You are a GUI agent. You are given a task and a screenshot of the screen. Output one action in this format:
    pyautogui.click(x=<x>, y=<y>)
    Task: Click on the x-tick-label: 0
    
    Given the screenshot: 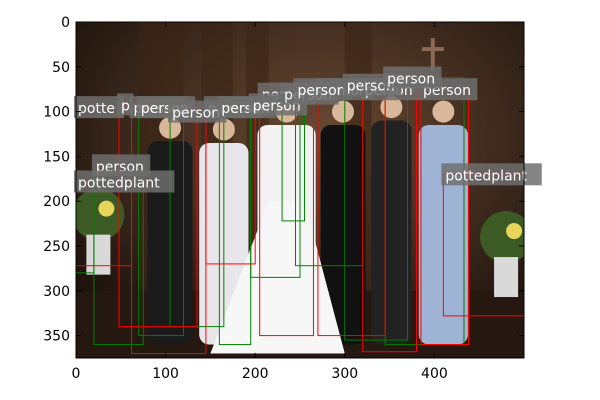 What is the action you would take?
    pyautogui.click(x=76, y=374)
    